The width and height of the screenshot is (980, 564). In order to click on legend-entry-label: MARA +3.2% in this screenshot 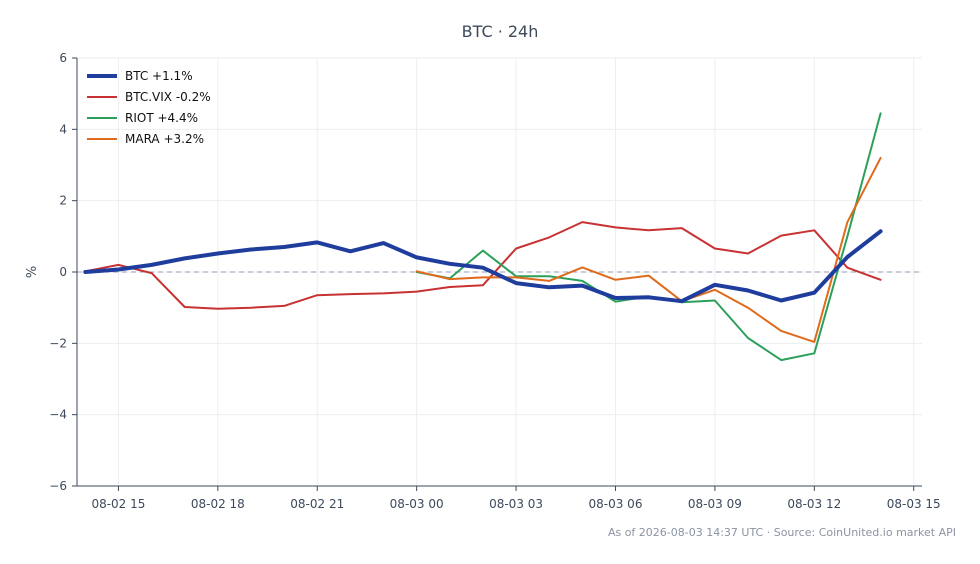, I will do `click(164, 139)`.